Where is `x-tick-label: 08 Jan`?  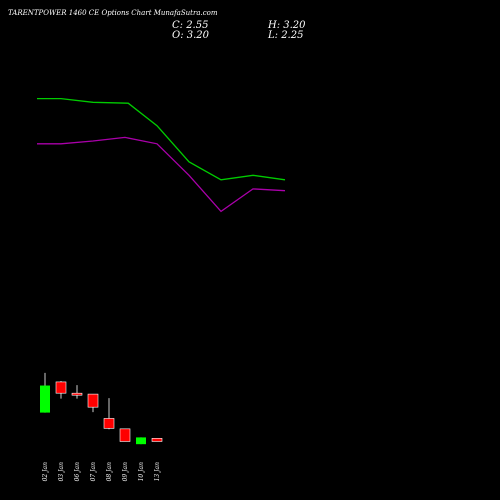 x-tick-label: 08 Jan is located at coordinates (109, 472).